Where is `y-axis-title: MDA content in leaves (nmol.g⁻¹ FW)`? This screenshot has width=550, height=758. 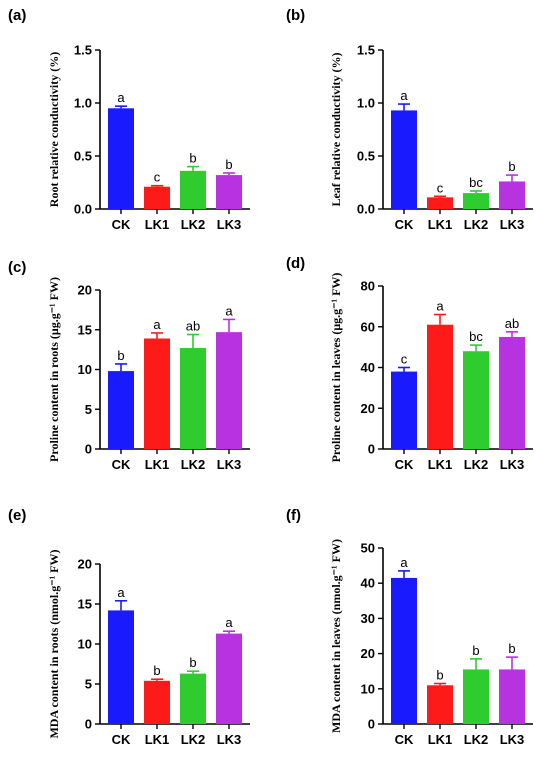 y-axis-title: MDA content in leaves (nmol.g⁻¹ FW) is located at coordinates (336, 636).